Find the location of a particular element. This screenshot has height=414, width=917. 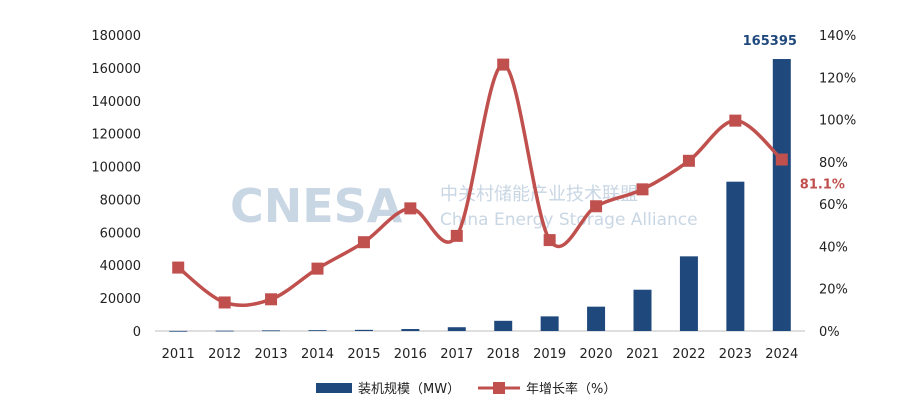

data-labels: 165395 81.1% is located at coordinates (794, 113).